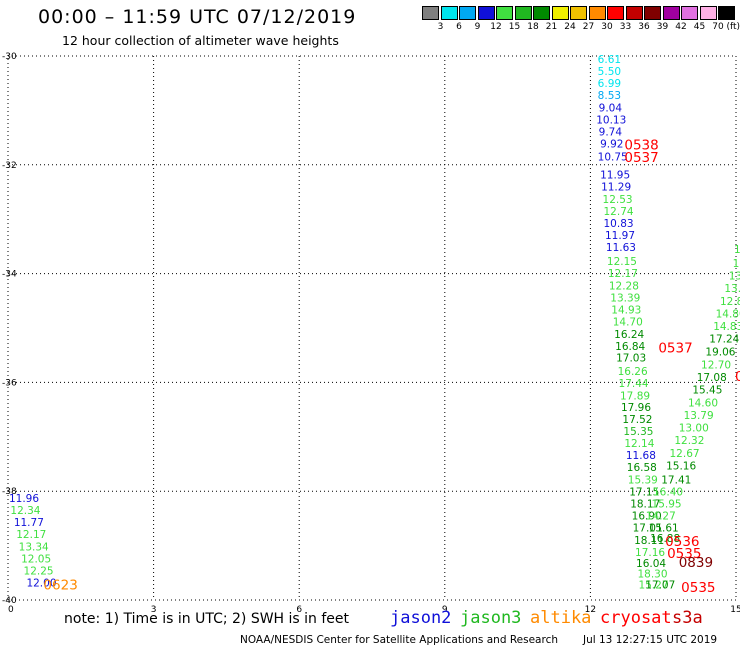  What do you see at coordinates (676, 481) in the screenshot?
I see `wave-height-label: 17.41` at bounding box center [676, 481].